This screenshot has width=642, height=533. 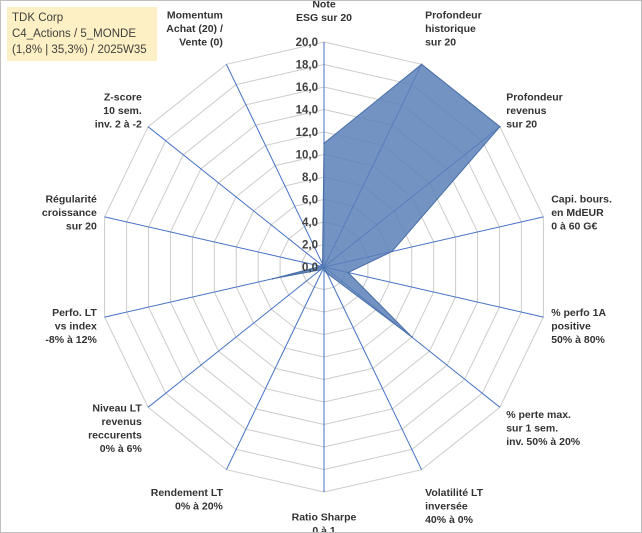 What do you see at coordinates (578, 340) in the screenshot?
I see `axis-label-line: 50% à 80%` at bounding box center [578, 340].